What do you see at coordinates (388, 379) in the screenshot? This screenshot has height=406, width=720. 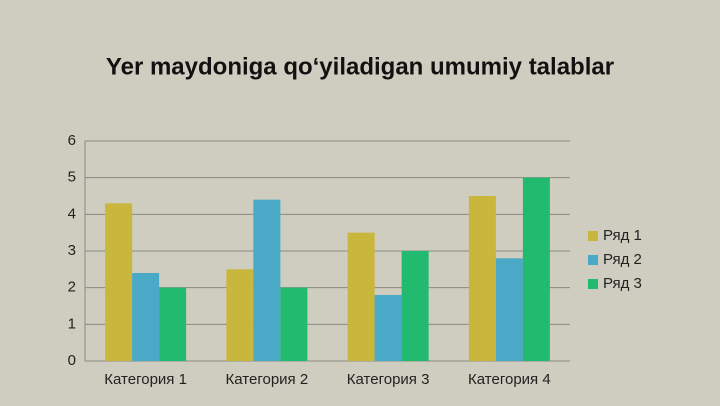 I see `x-tick-label: Категория 3` at bounding box center [388, 379].